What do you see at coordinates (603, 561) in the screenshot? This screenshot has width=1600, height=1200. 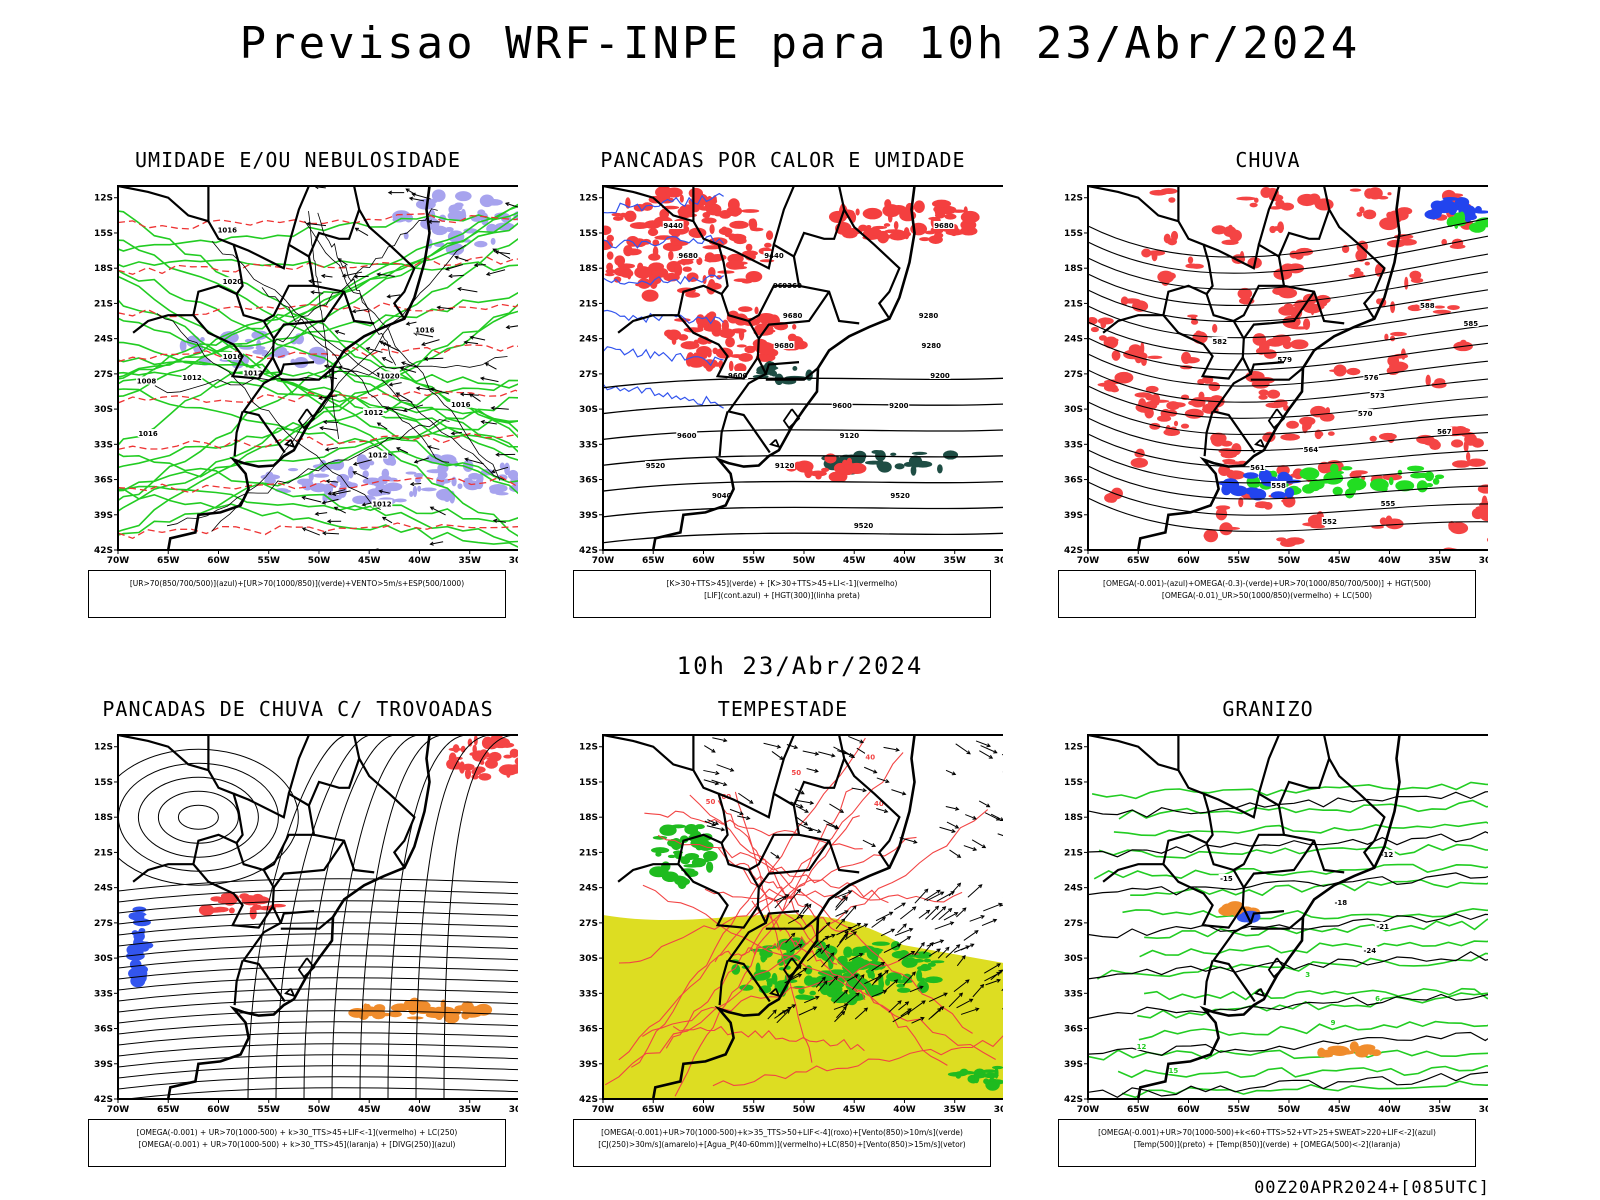 I see `lon-label: 70W` at bounding box center [603, 561].